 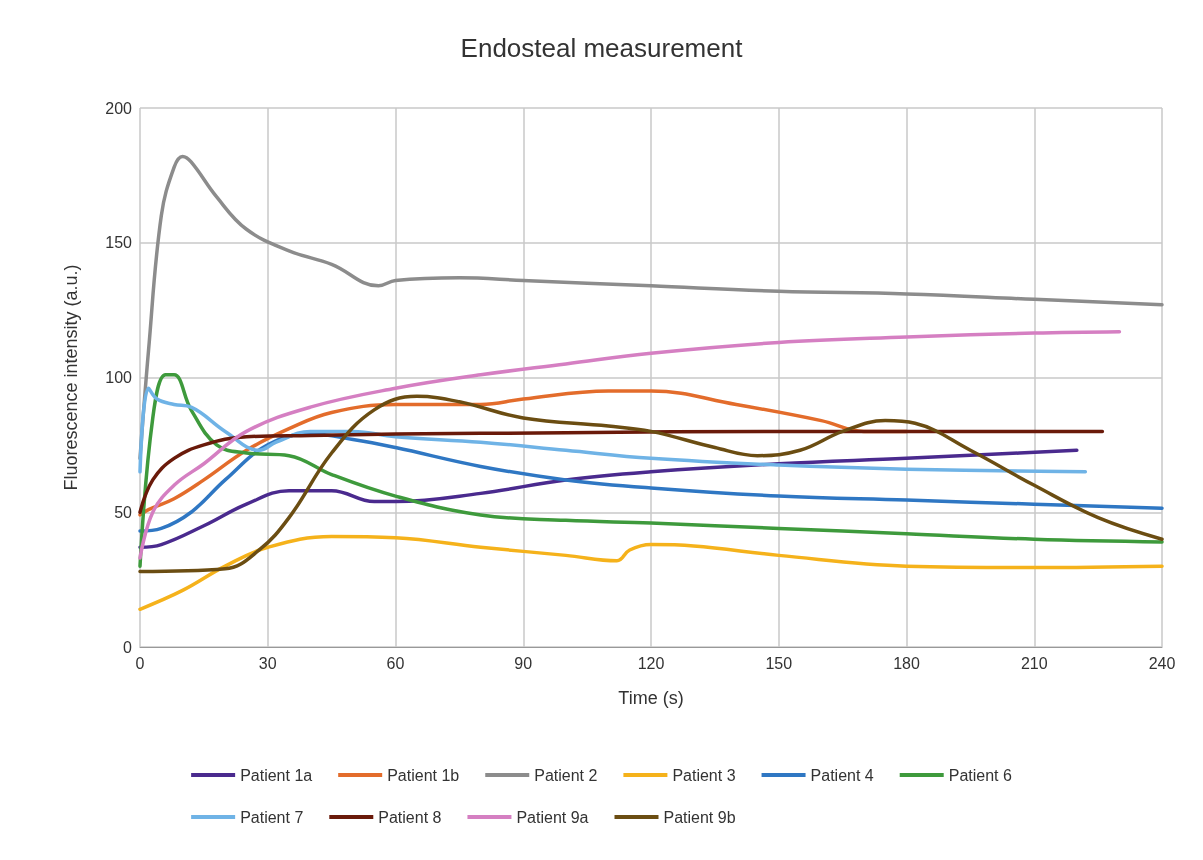 What do you see at coordinates (651, 698) in the screenshot?
I see `x-axis-title: Time (s)` at bounding box center [651, 698].